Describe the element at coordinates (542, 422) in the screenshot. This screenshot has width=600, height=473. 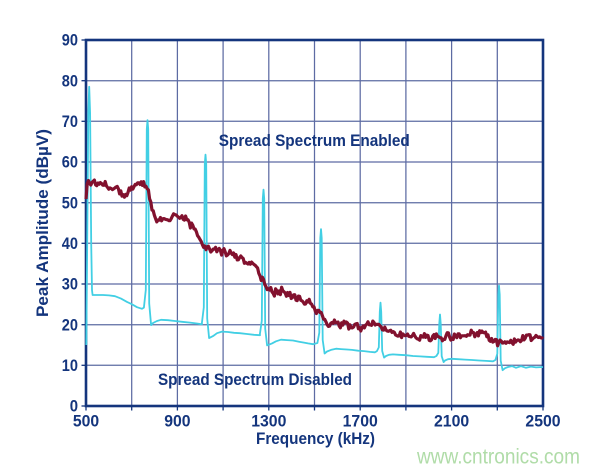
I see `svg-text: 2500` at that location.